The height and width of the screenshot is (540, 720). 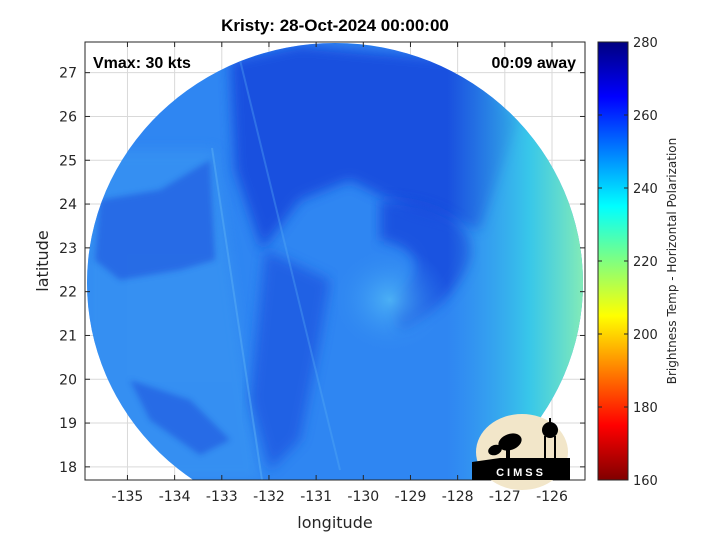 What do you see at coordinates (175, 497) in the screenshot?
I see `x-tick-label: -134` at bounding box center [175, 497].